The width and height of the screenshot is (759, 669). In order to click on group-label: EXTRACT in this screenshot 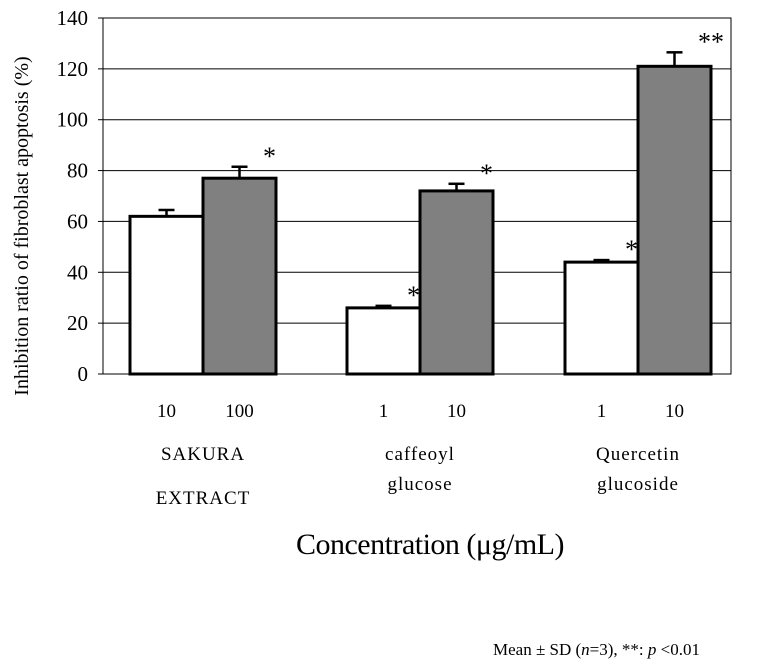, I will do `click(203, 498)`.